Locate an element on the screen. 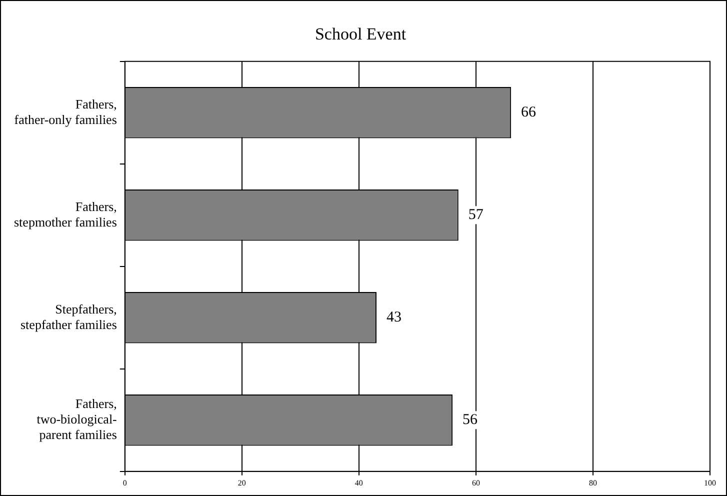 This screenshot has height=496, width=727. x-tick-label: 0 is located at coordinates (124, 483).